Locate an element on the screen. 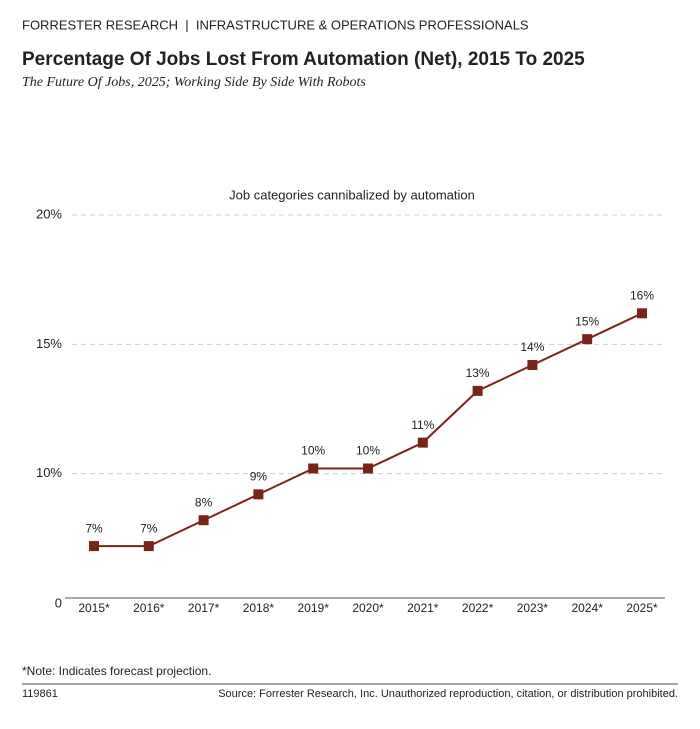 The height and width of the screenshot is (729, 700). y-tick-label: 15% is located at coordinates (49, 343).